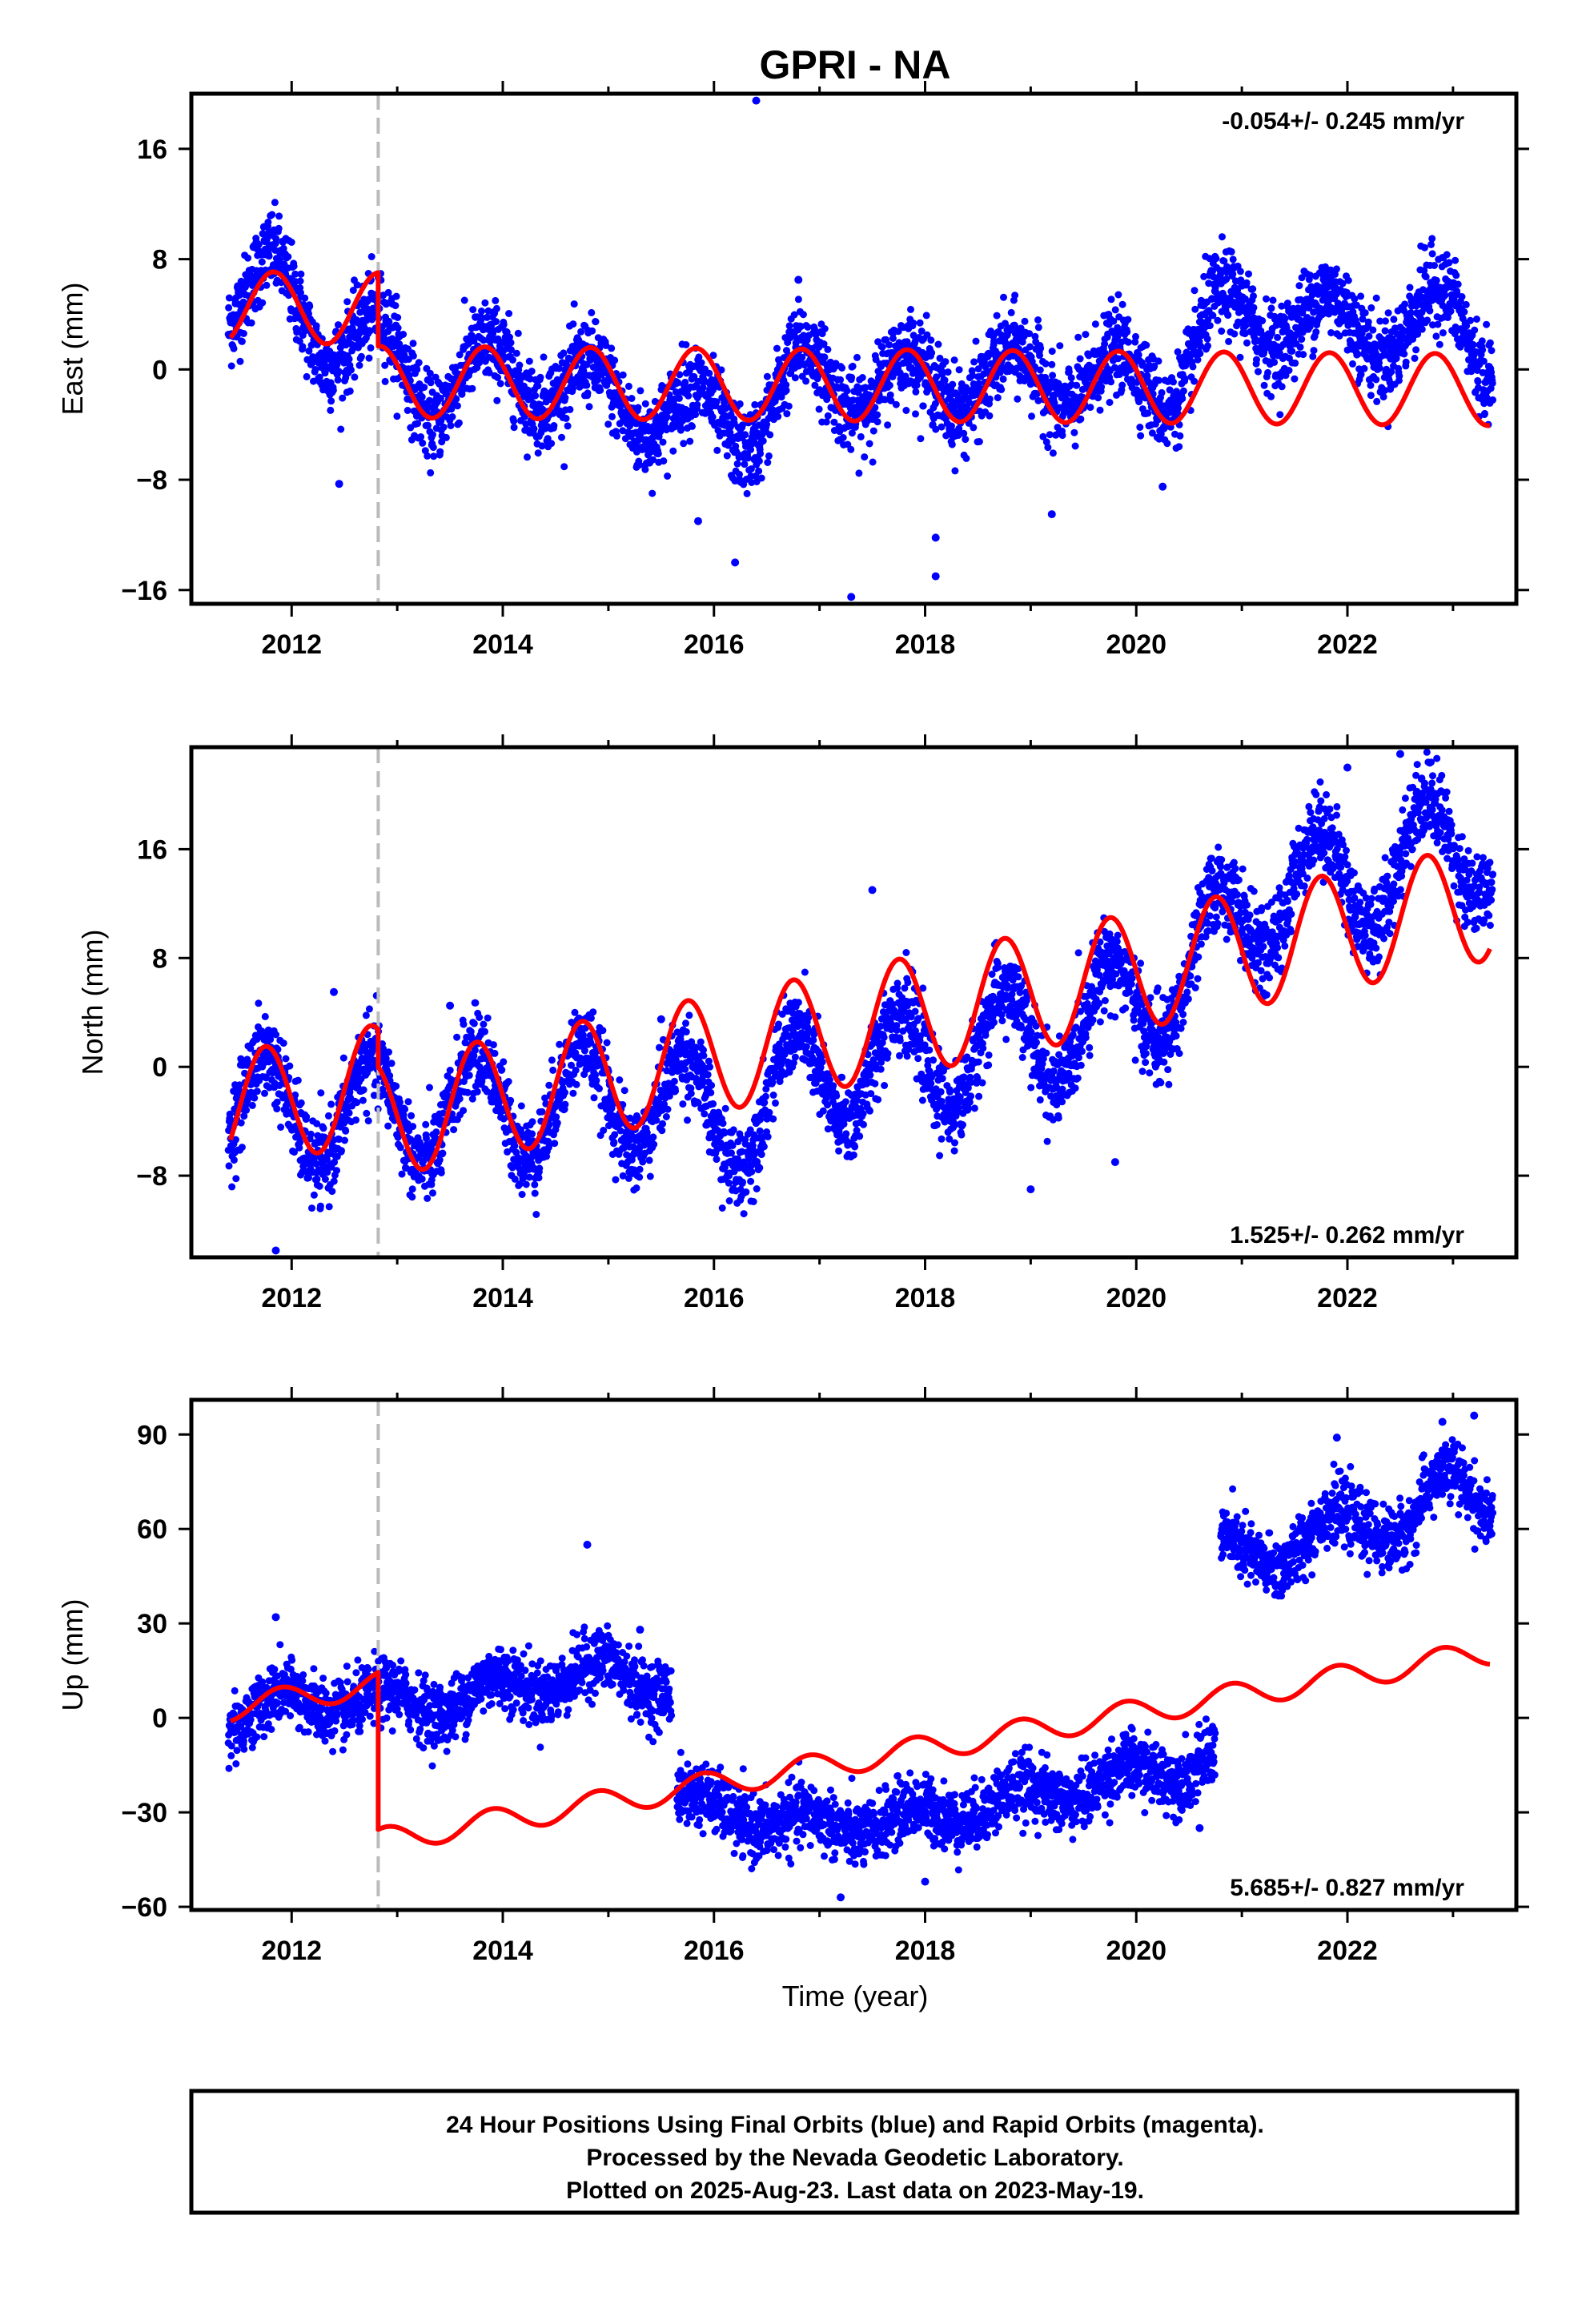 This screenshot has height=2324, width=1582. What do you see at coordinates (798, 279) in the screenshot?
I see `data-point-outlier` at bounding box center [798, 279].